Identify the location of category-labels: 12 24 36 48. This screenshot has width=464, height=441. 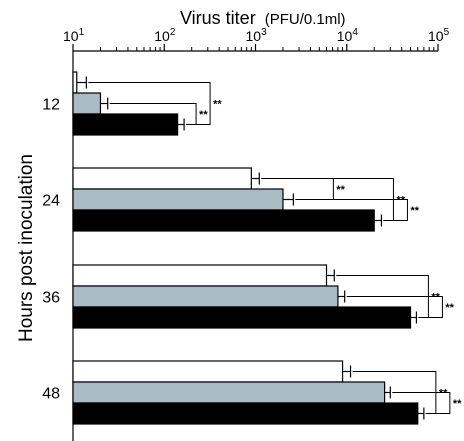
(51, 250).